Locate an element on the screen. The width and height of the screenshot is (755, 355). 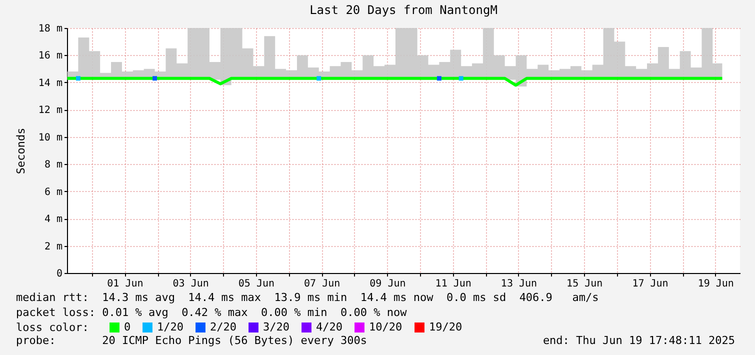
legend-label: 10/20 is located at coordinates (385, 327).